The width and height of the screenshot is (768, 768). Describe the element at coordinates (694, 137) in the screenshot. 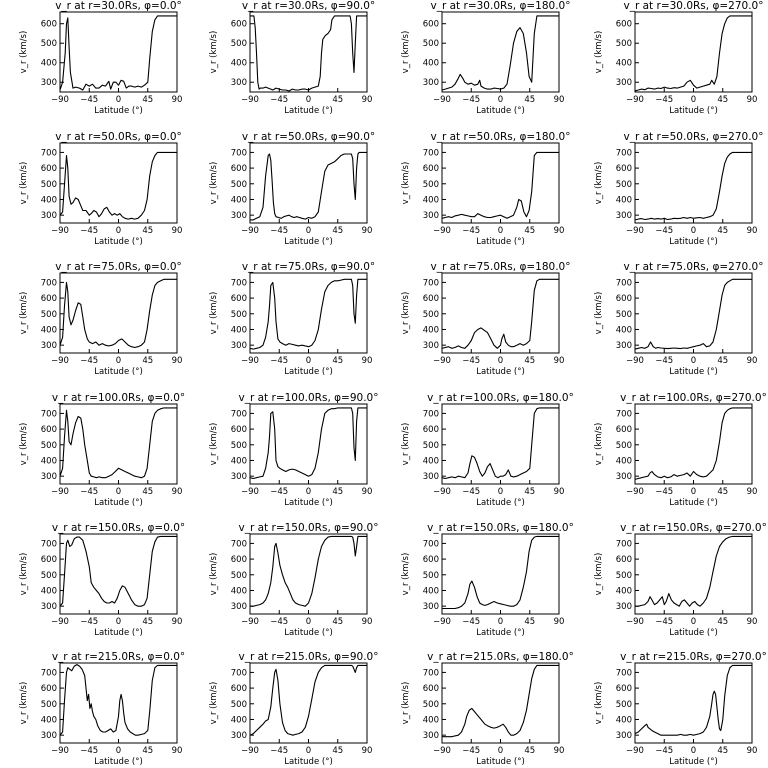

I see `subplot-title: v_r at r=50.0Rs, φ=270.0°` at that location.